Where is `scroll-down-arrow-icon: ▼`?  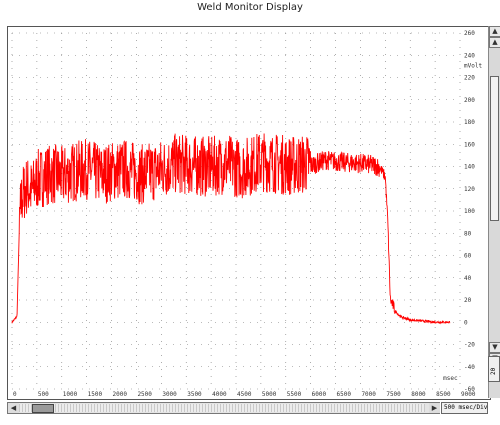 scroll-down-arrow-icon: ▼ is located at coordinates (494, 347).